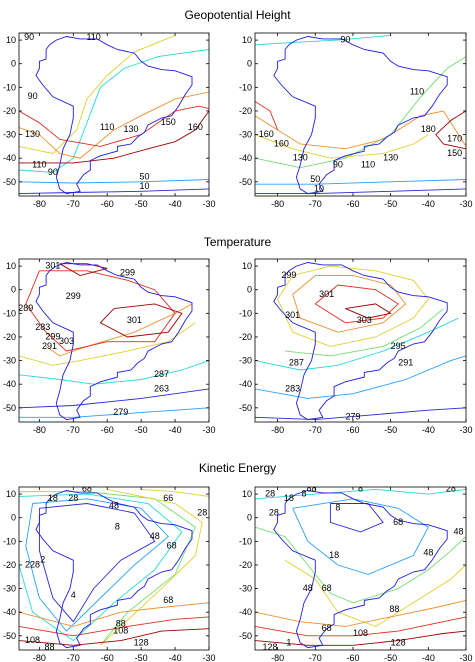 The image size is (475, 662). What do you see at coordinates (237, 242) in the screenshot?
I see `row-title-temperature: Temperature` at bounding box center [237, 242].